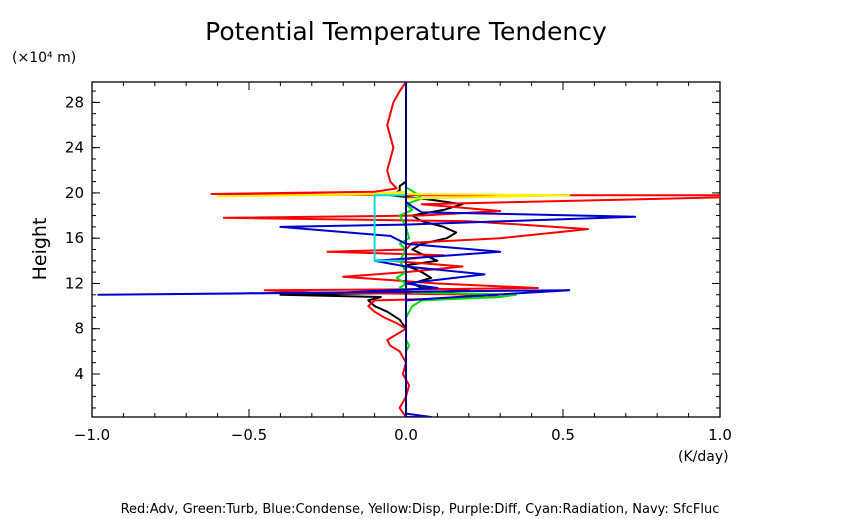 This screenshot has width=854, height=519. Describe the element at coordinates (563, 435) in the screenshot. I see `x-tick-label: 0.5` at that location.